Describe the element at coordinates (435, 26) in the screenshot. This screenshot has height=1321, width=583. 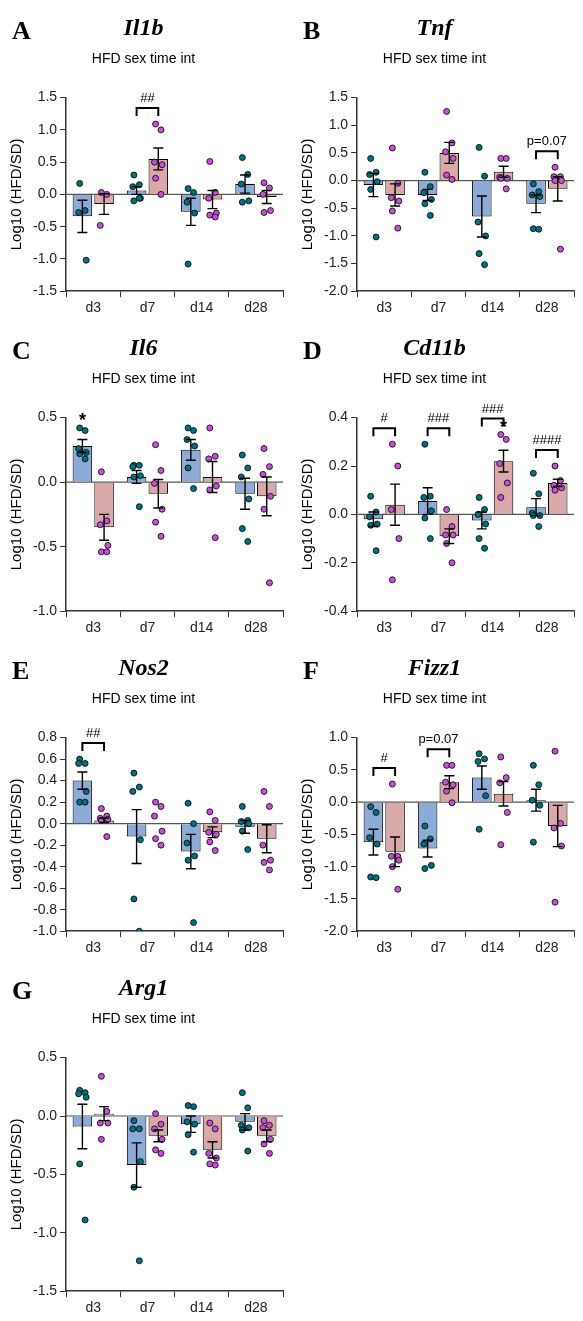
I see `chart-title: Tnf` at that location.